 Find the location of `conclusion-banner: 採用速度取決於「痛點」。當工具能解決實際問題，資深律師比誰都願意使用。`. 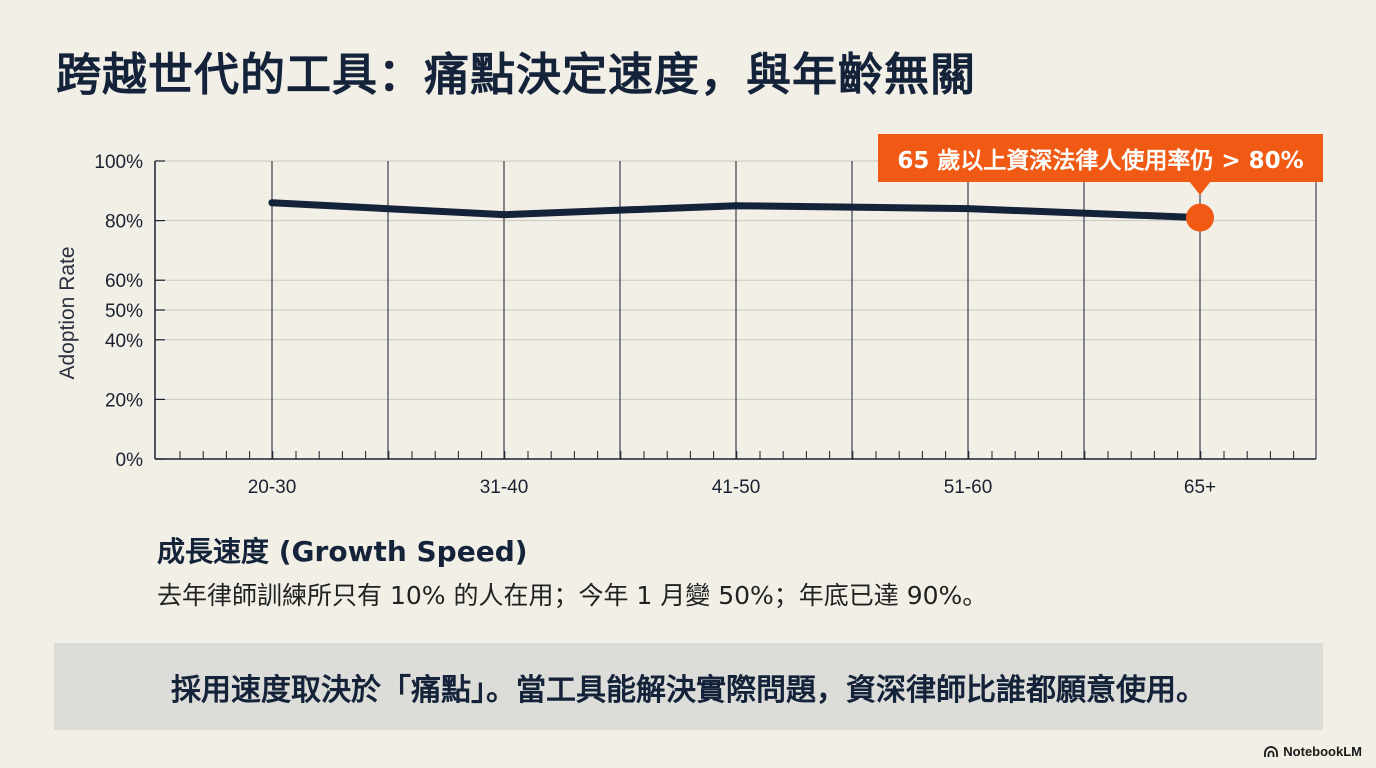

conclusion-banner: 採用速度取決於「痛點」。當工具能解決實際問題，資深律師比誰都願意使用。 is located at coordinates (688, 686).